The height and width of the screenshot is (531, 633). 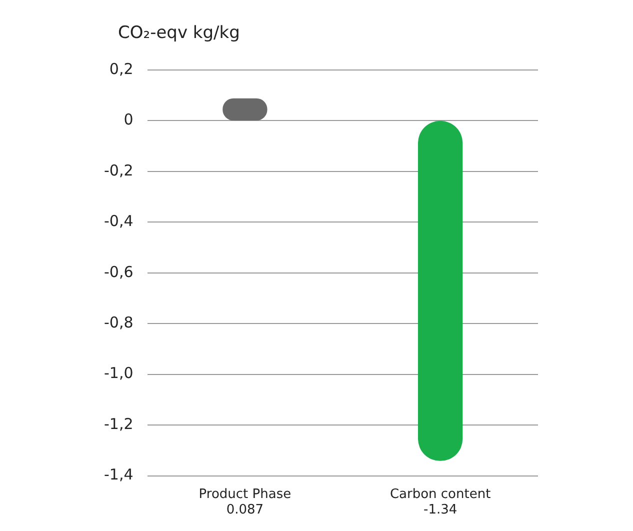 I want to click on y-tick-label: -1,0, so click(x=119, y=373).